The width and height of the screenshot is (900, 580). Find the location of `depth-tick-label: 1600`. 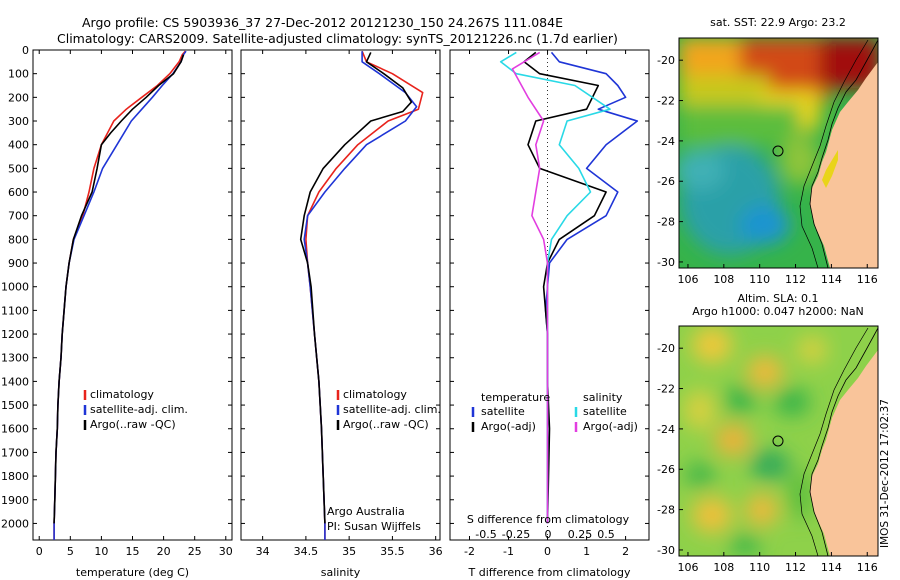

depth-tick-label: 1600 is located at coordinates (15, 429).